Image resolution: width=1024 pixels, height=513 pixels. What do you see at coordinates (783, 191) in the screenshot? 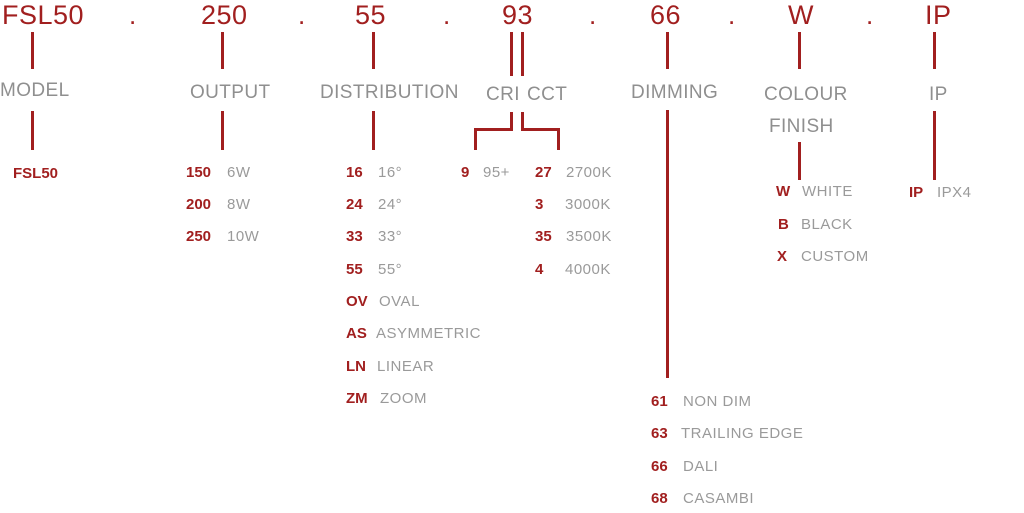
I see `option-code-colour: W` at bounding box center [783, 191].